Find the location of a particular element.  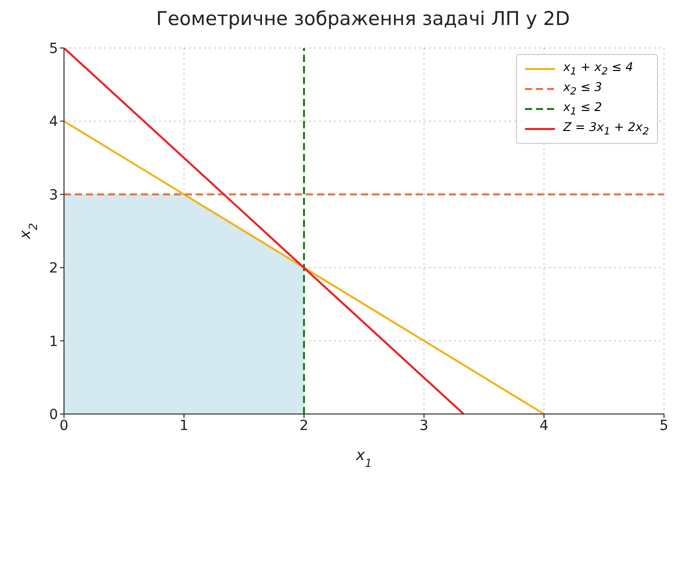

y-tick-label: 1 is located at coordinates (53, 342).